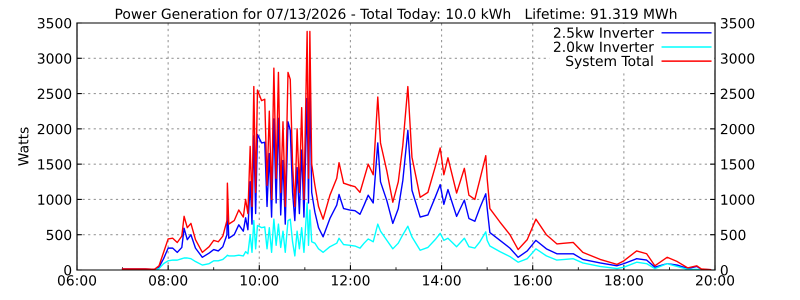 The image size is (800, 300). What do you see at coordinates (55, 23) in the screenshot?
I see `y-tick-label: 3500` at bounding box center [55, 23].